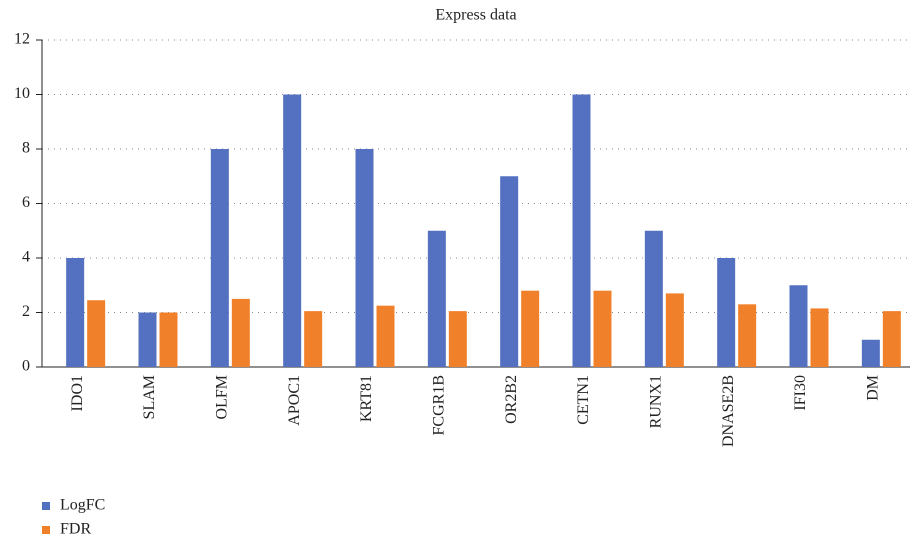  I want to click on x-tick-label: FCGR1B, so click(439, 405).